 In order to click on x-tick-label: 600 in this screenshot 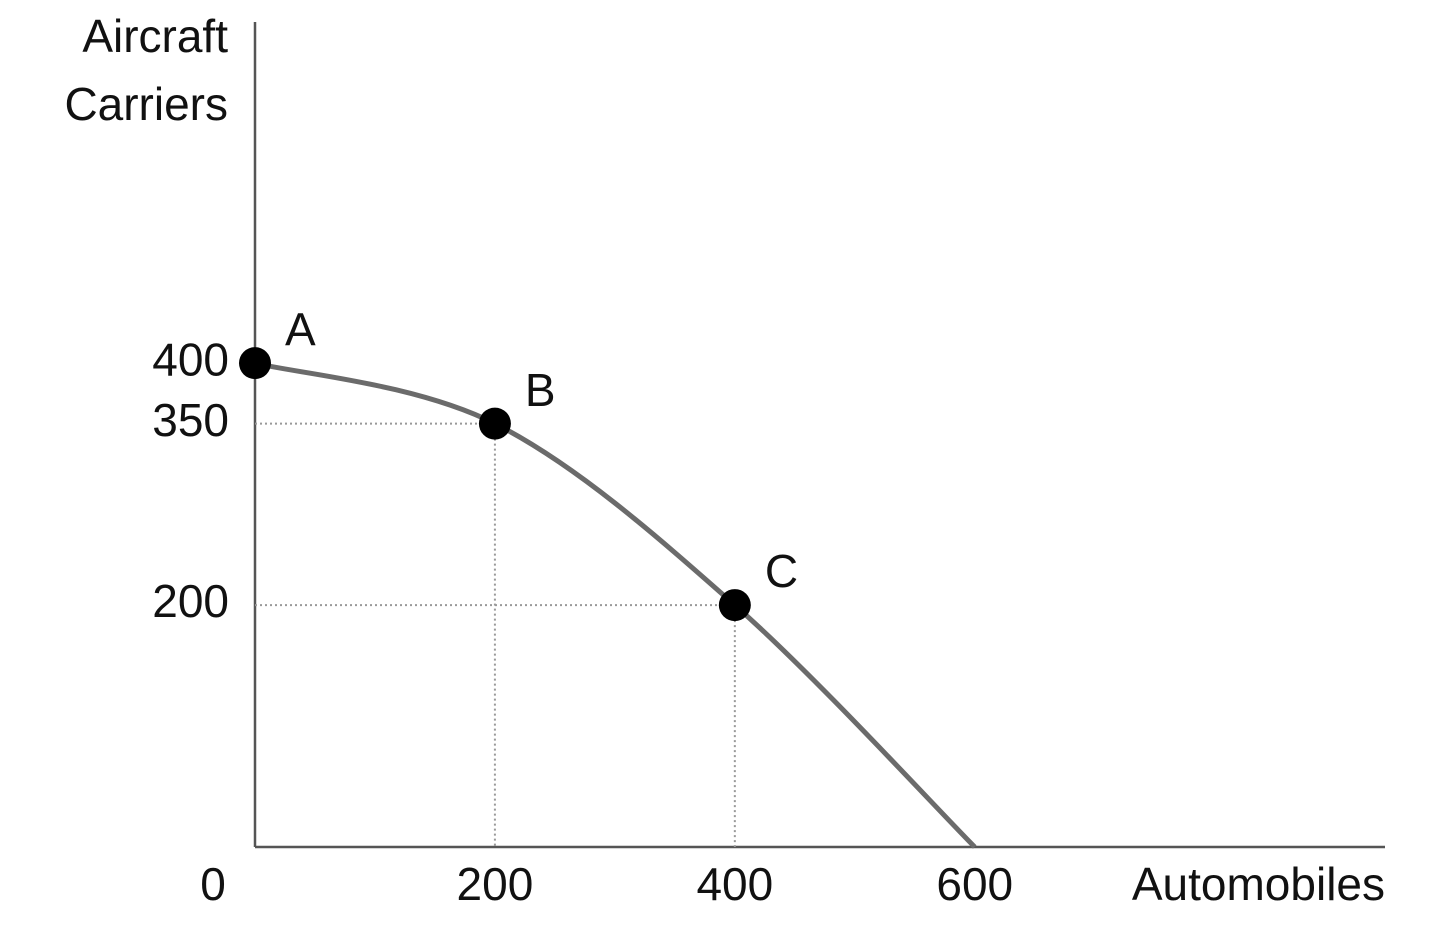, I will do `click(974, 884)`.